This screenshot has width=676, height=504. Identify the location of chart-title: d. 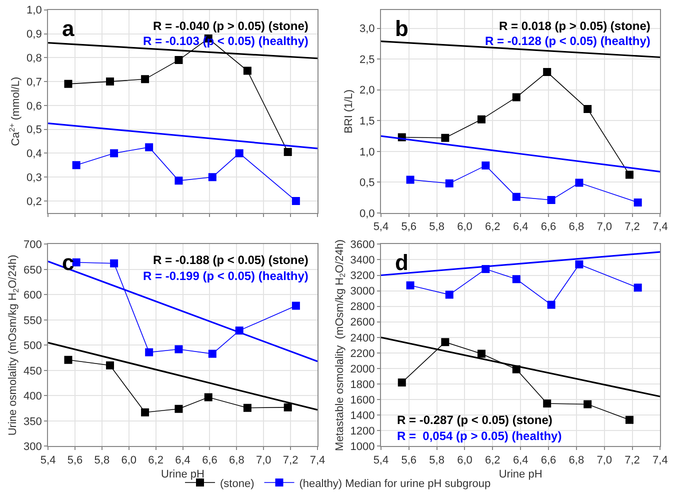
(401, 262).